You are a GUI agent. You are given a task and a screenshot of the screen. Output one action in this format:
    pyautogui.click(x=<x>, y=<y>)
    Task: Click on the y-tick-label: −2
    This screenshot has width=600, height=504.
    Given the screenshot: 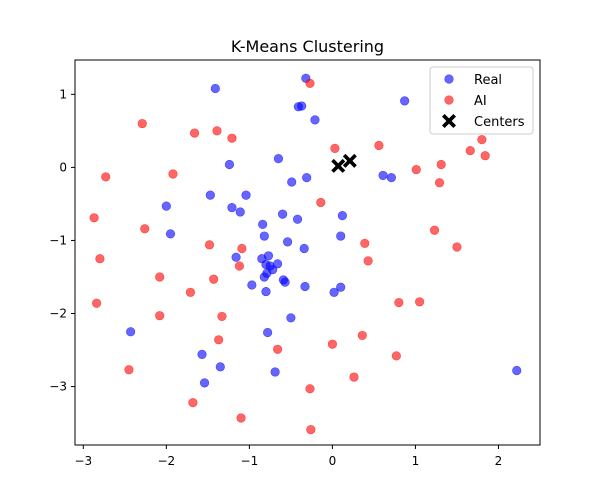 What is the action you would take?
    pyautogui.click(x=58, y=314)
    